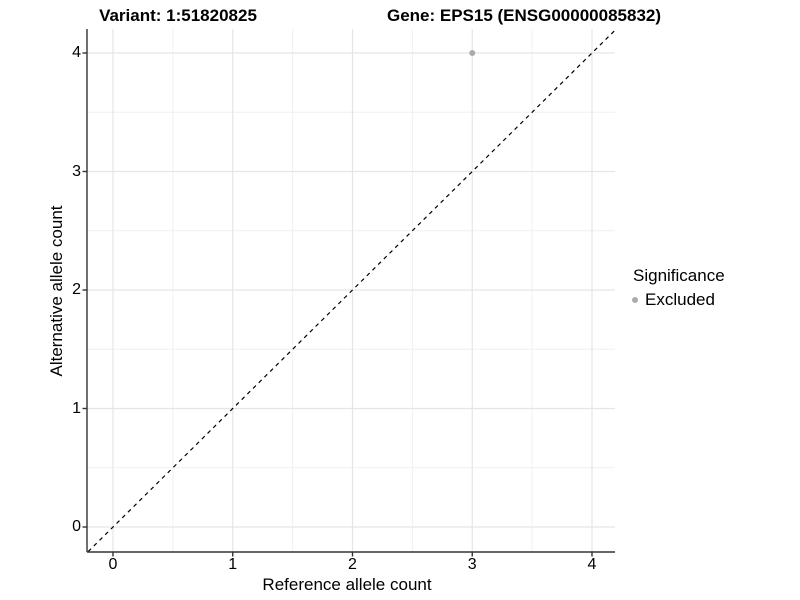 The image size is (800, 600). What do you see at coordinates (76, 408) in the screenshot?
I see `y-tick-label: 1` at bounding box center [76, 408].